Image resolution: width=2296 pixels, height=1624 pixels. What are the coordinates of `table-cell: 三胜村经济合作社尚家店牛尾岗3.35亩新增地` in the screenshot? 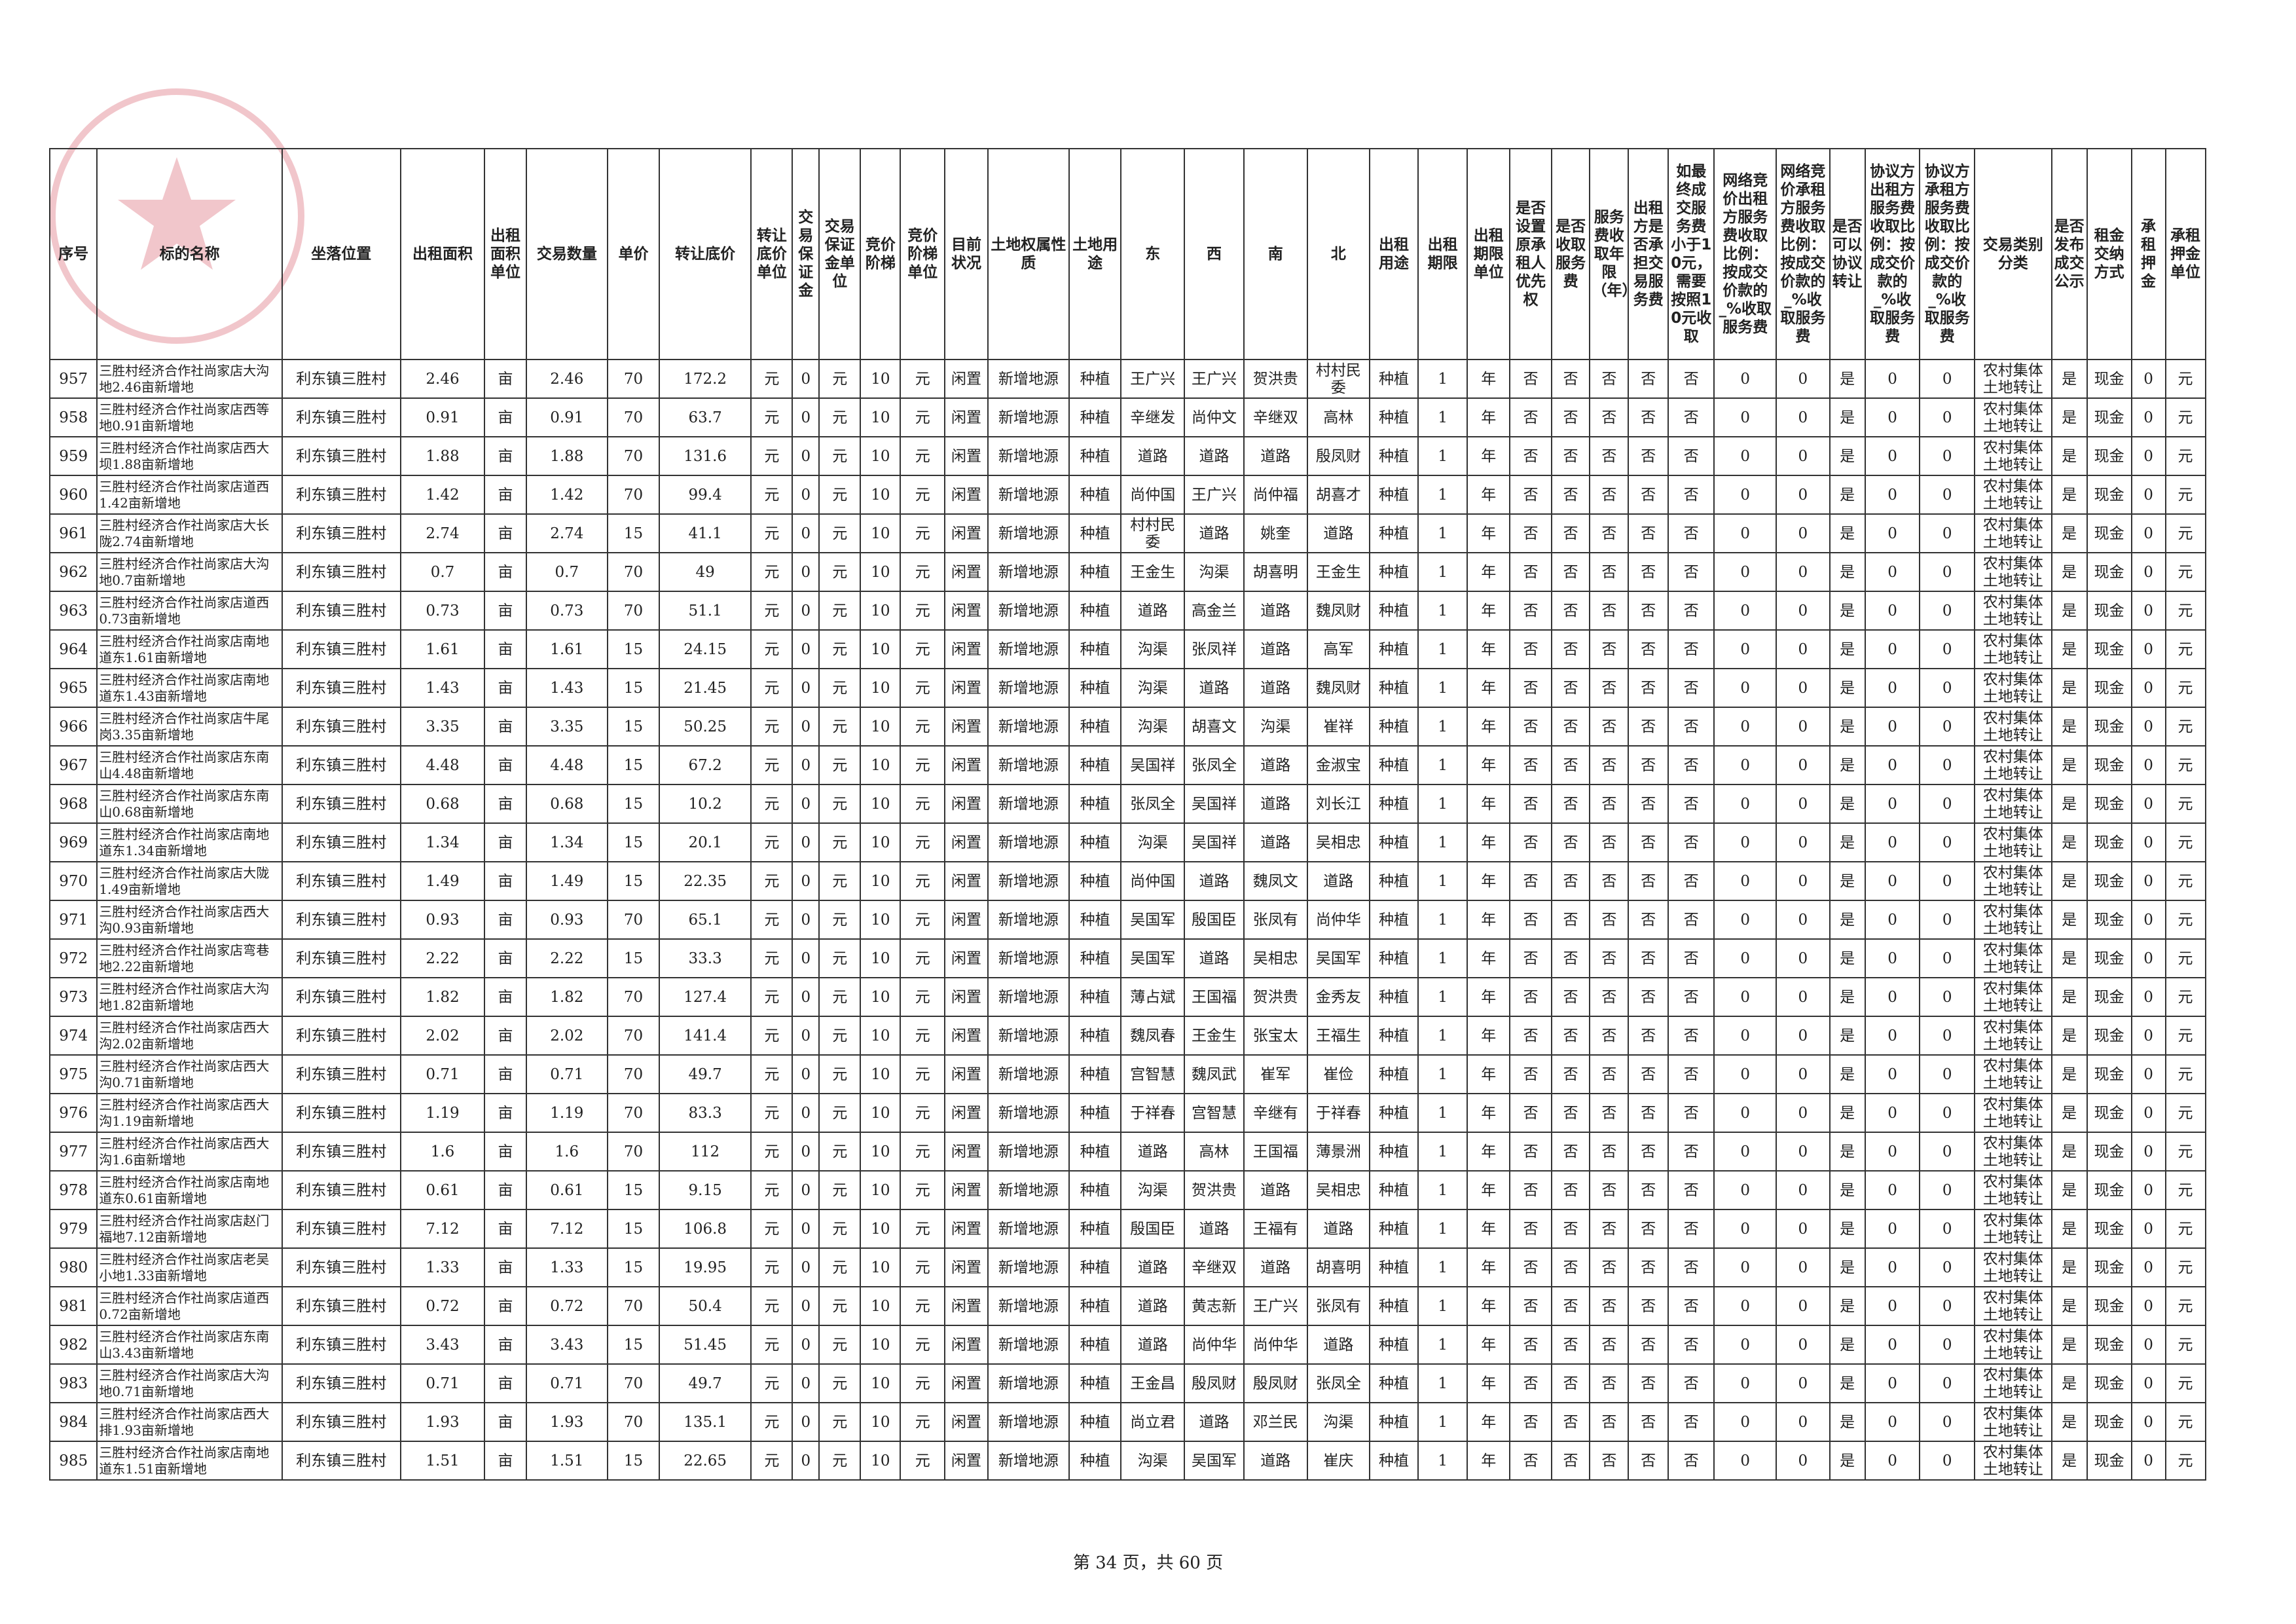 It's located at (189, 727).